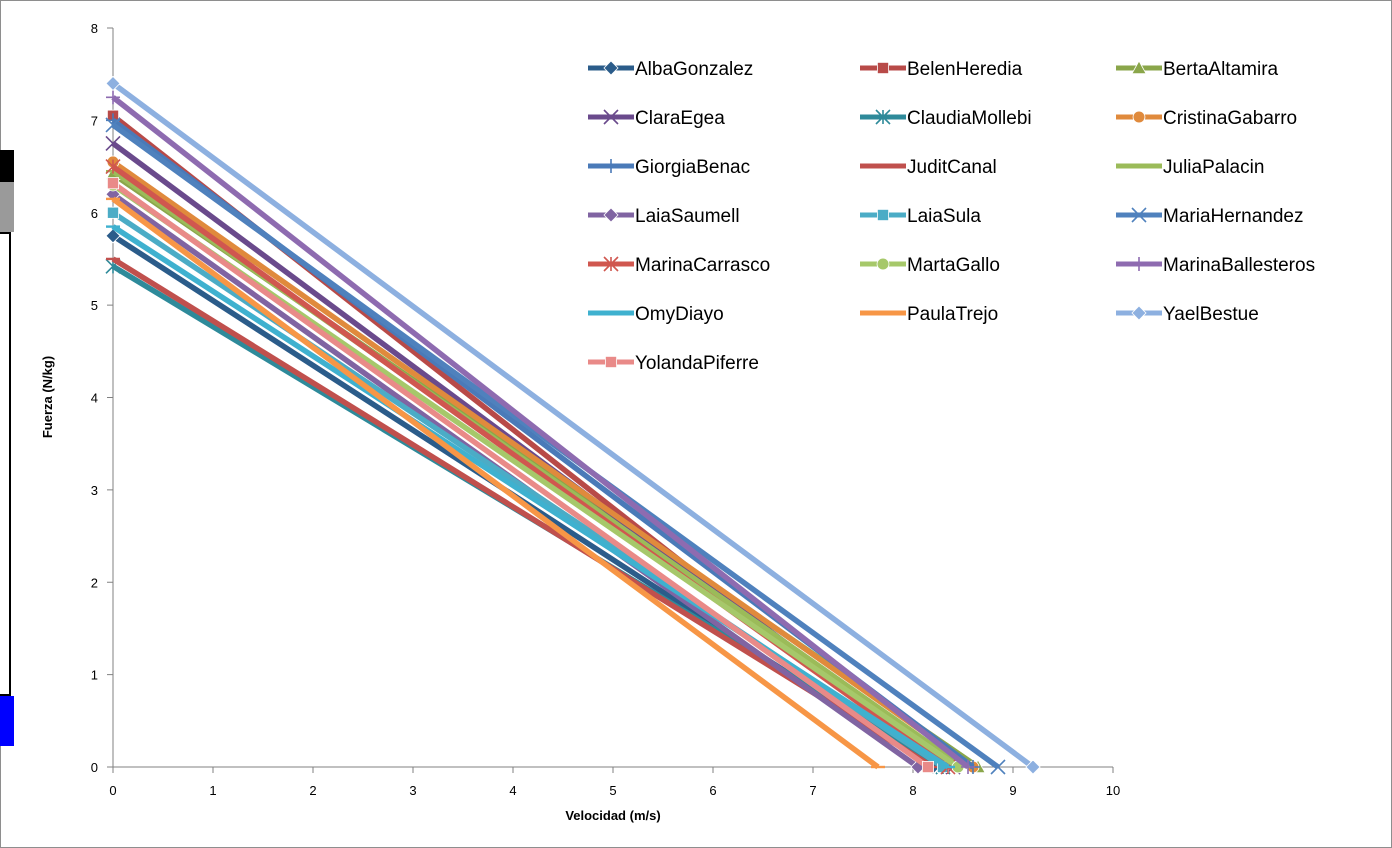  What do you see at coordinates (1233, 216) in the screenshot?
I see `legend-label: MariaHernandez` at bounding box center [1233, 216].